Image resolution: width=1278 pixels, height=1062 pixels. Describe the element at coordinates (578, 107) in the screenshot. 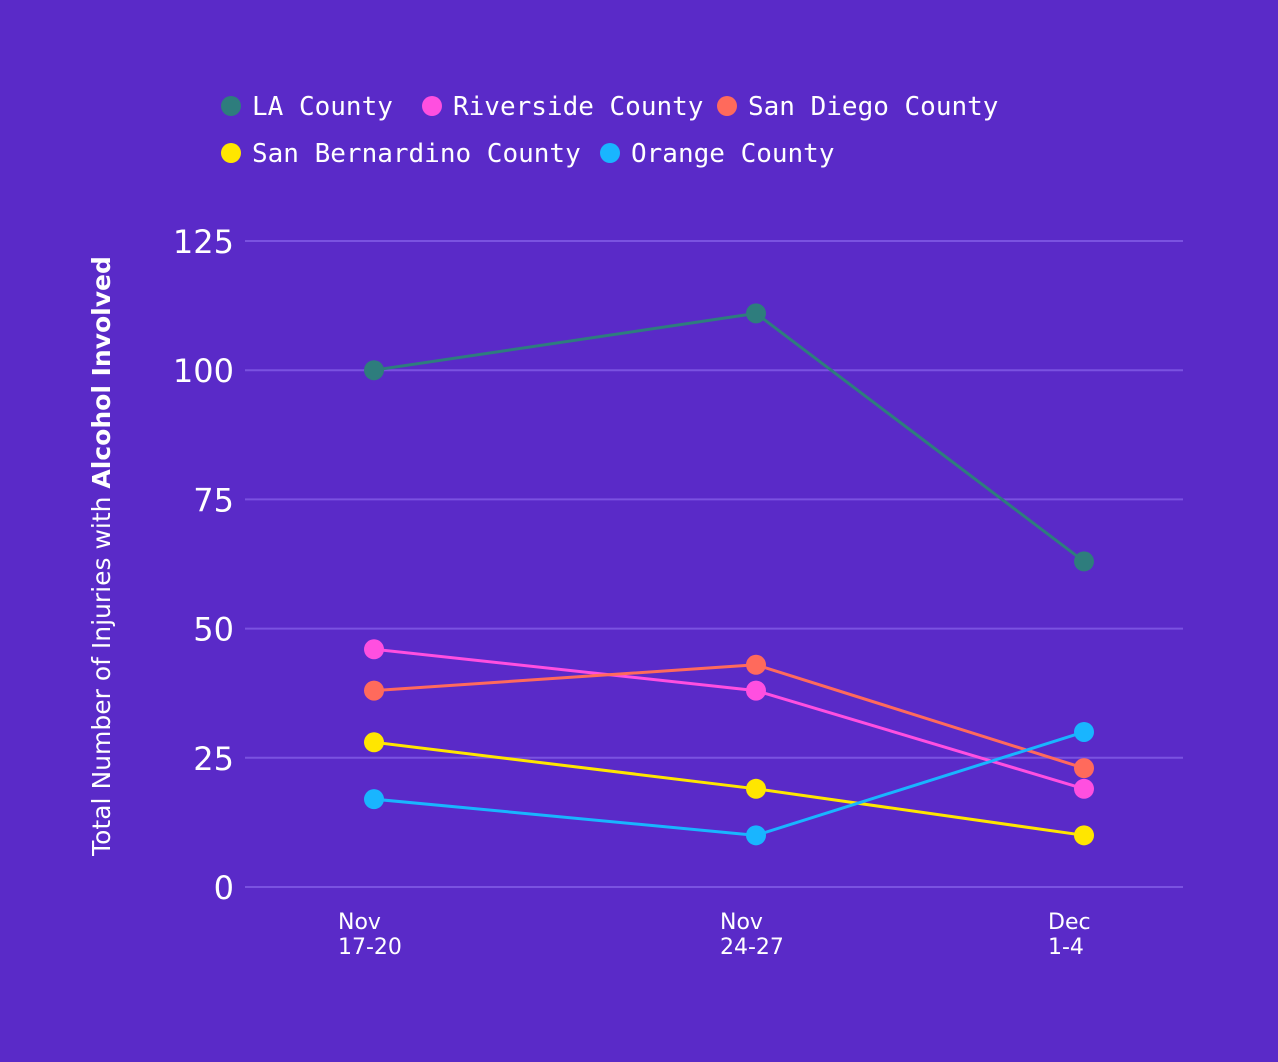

I see `legend-label: Riverside County` at that location.